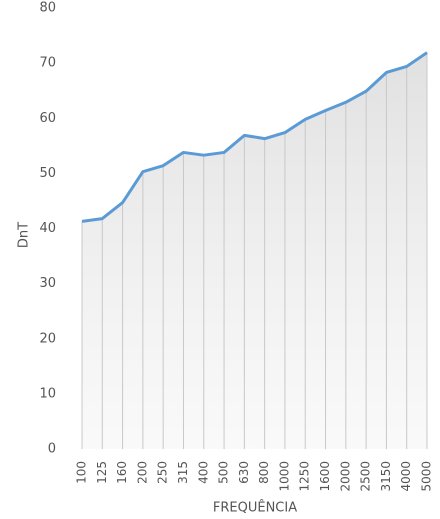 The image size is (440, 519). Describe the element at coordinates (255, 508) in the screenshot. I see `x-axis-label: FREQUÊNCIA` at that location.